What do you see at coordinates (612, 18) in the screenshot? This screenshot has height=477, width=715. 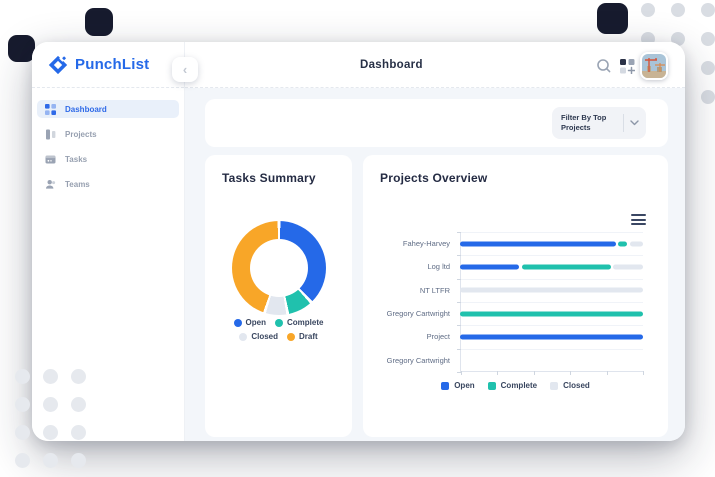 I see `decor-dark-square` at bounding box center [612, 18].